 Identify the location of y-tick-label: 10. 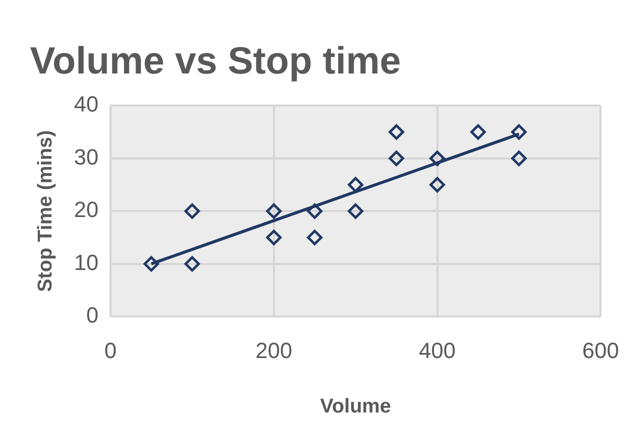
(86, 262).